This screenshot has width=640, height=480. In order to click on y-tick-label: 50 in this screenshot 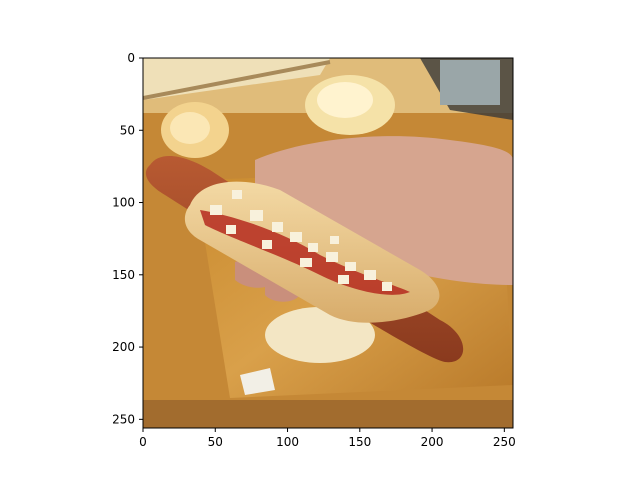, I will do `click(127, 130)`.